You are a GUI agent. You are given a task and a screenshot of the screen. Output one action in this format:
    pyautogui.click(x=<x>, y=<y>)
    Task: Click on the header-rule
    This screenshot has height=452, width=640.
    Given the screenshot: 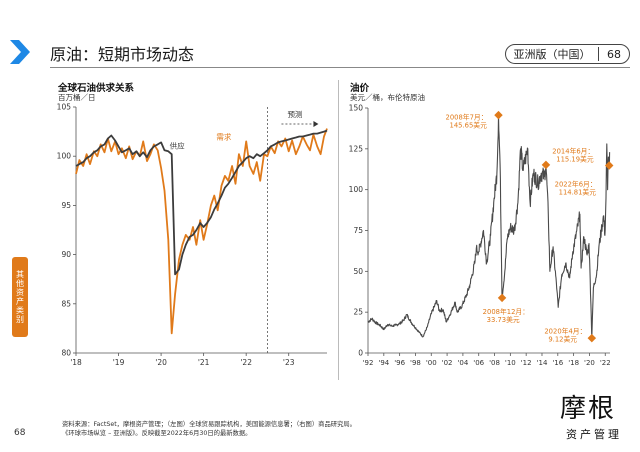 What is the action you would take?
    pyautogui.click(x=340, y=67)
    